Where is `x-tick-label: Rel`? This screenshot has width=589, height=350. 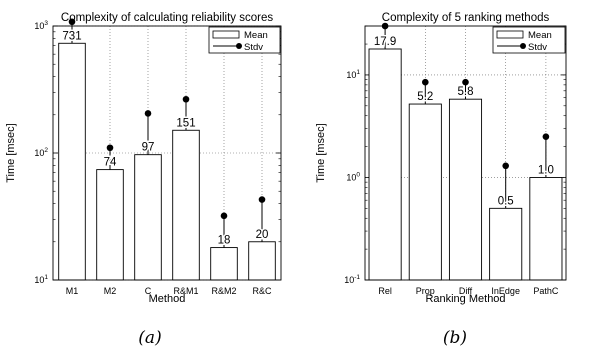 x-tick-label: Rel is located at coordinates (385, 291).